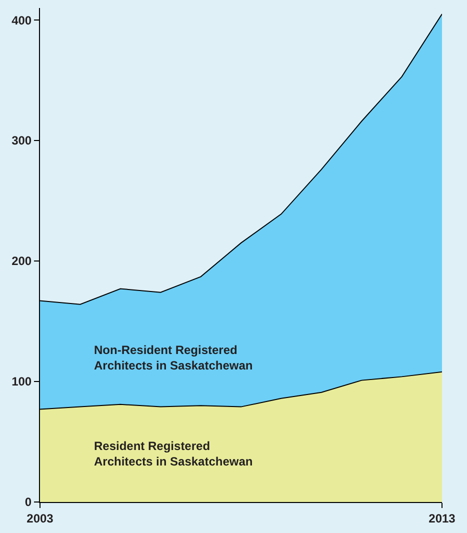 This screenshot has width=467, height=533. I want to click on series-label: Resident Registered Architects in Saskatchewan, so click(173, 454).